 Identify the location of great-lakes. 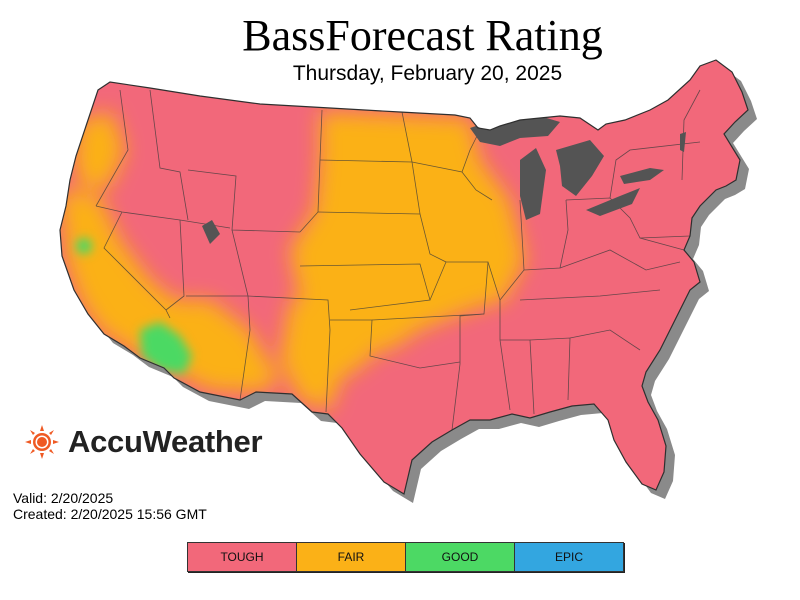
(444, 180).